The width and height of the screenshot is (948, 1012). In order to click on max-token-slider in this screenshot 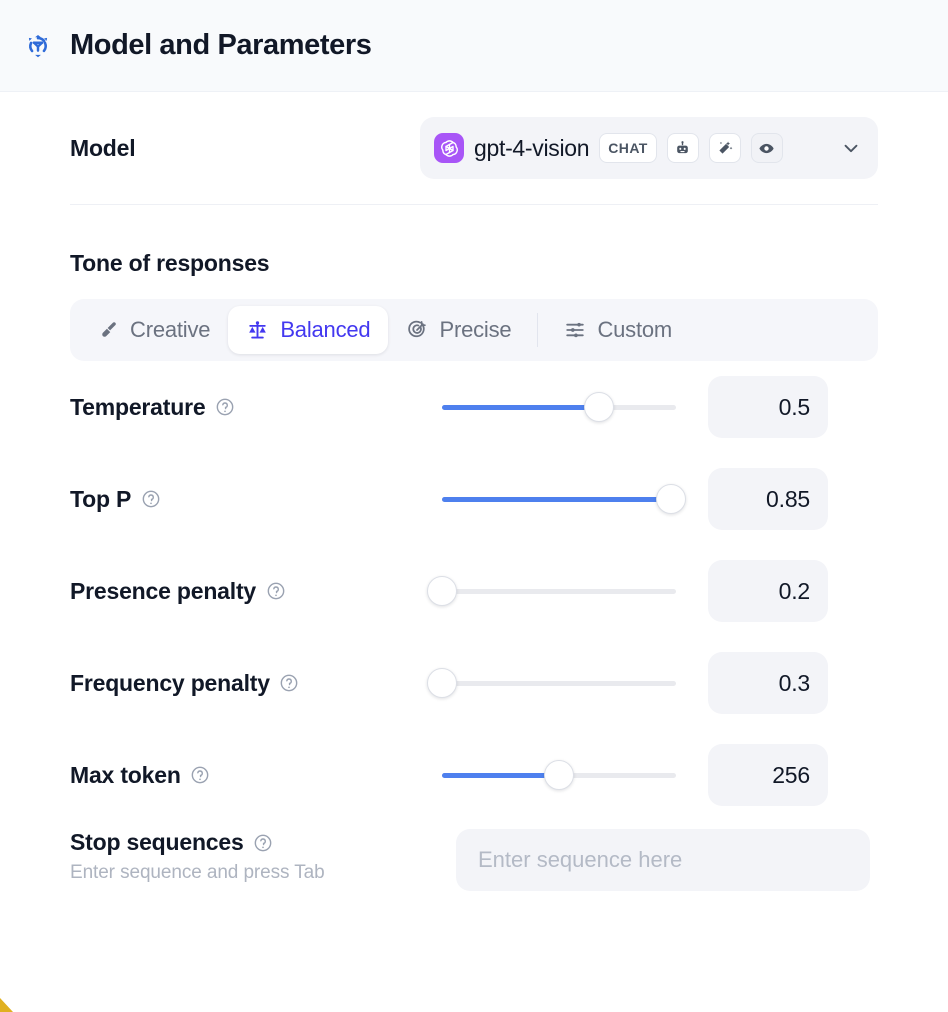, I will do `click(559, 775)`.